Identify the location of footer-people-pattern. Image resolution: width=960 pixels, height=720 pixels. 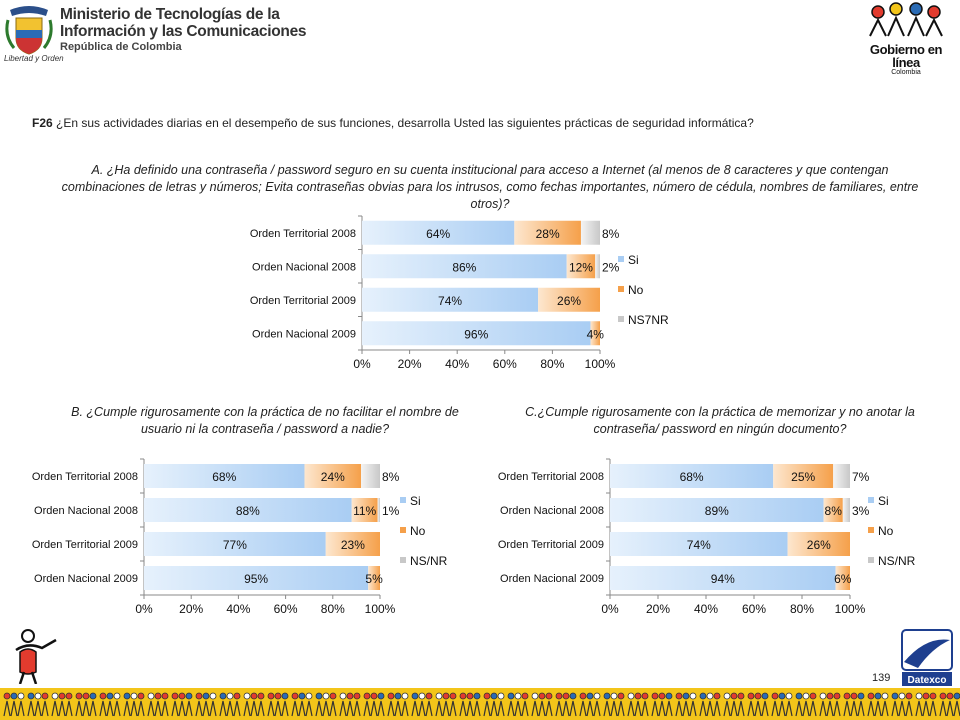
(481, 704).